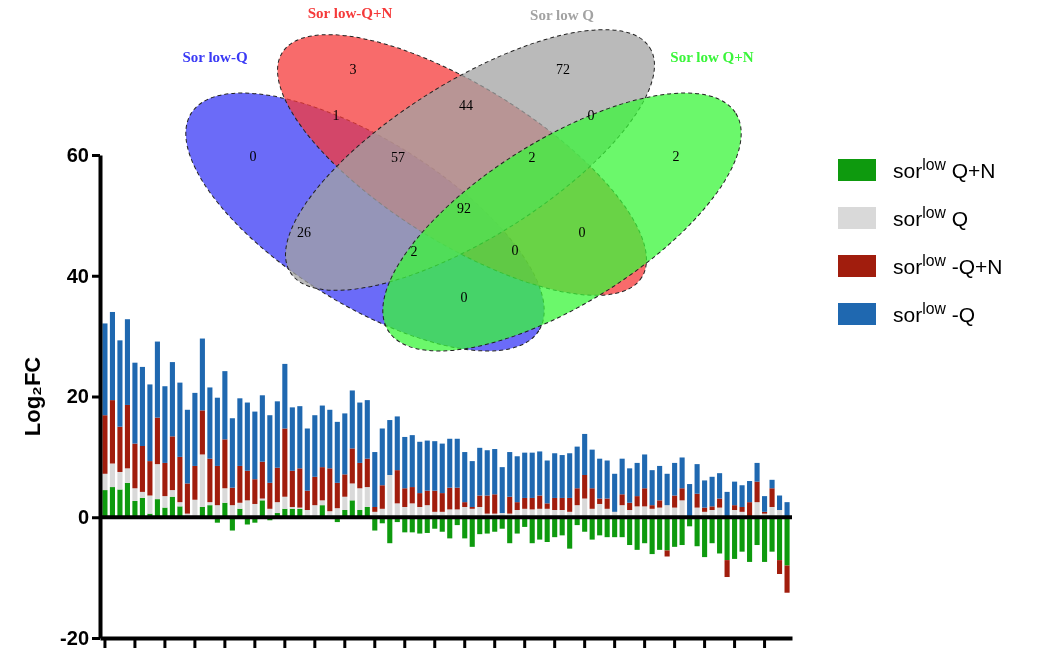 This screenshot has width=1042, height=655. What do you see at coordinates (77, 154) in the screenshot?
I see `y-tick-label: 60` at bounding box center [77, 154].